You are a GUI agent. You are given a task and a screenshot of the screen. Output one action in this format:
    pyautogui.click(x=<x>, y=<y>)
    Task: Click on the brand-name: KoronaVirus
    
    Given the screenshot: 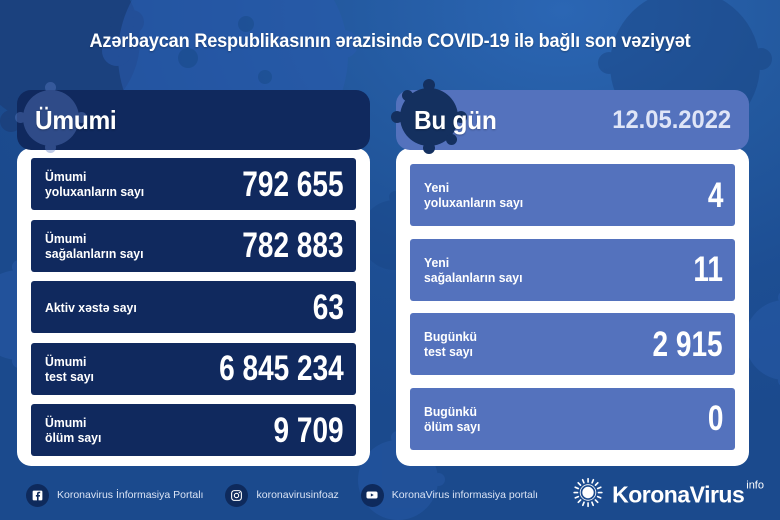 What is the action you would take?
    pyautogui.click(x=678, y=494)
    